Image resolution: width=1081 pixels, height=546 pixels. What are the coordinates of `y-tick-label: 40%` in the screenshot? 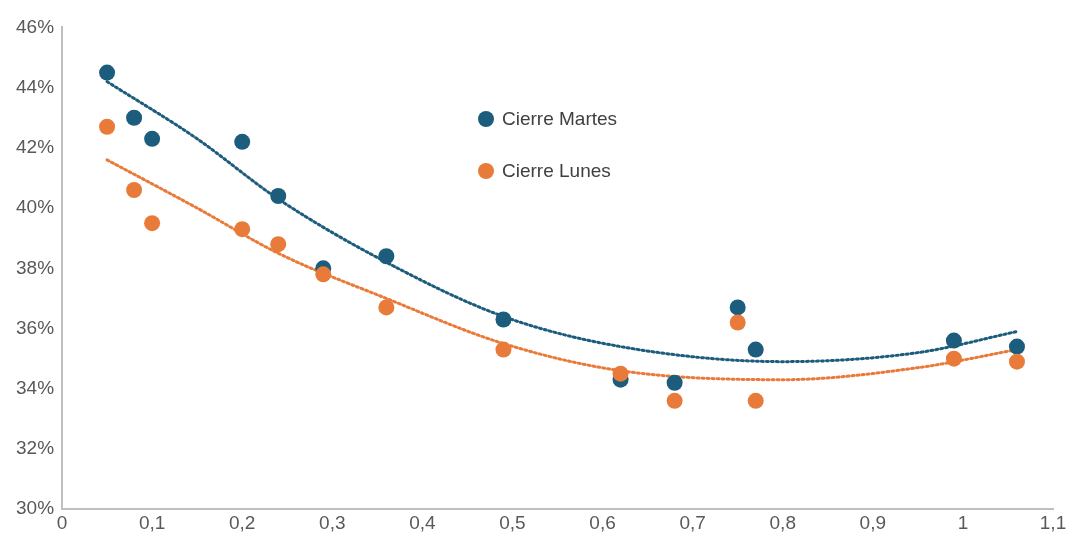 It's located at (35, 207).